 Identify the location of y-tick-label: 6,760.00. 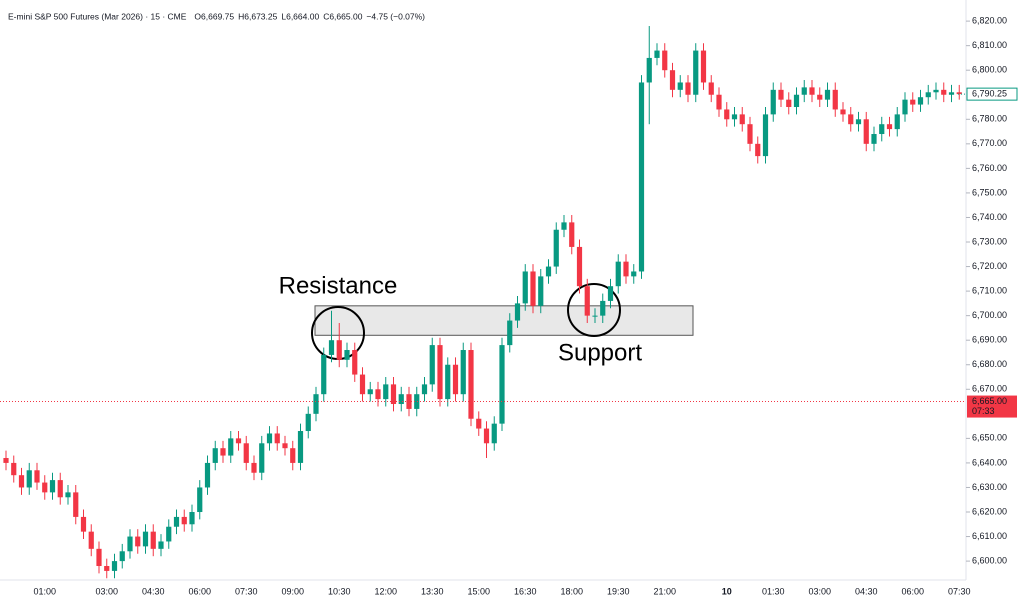
(989, 168).